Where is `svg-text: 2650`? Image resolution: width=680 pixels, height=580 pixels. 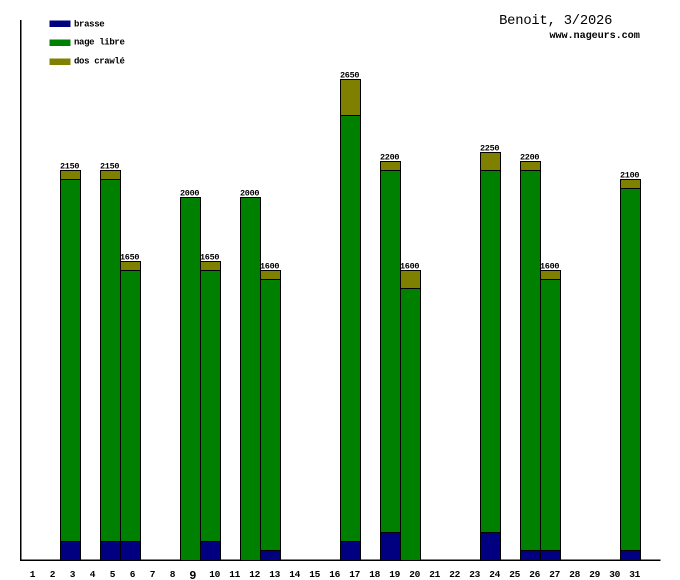
svg-text: 2650 is located at coordinates (349, 75).